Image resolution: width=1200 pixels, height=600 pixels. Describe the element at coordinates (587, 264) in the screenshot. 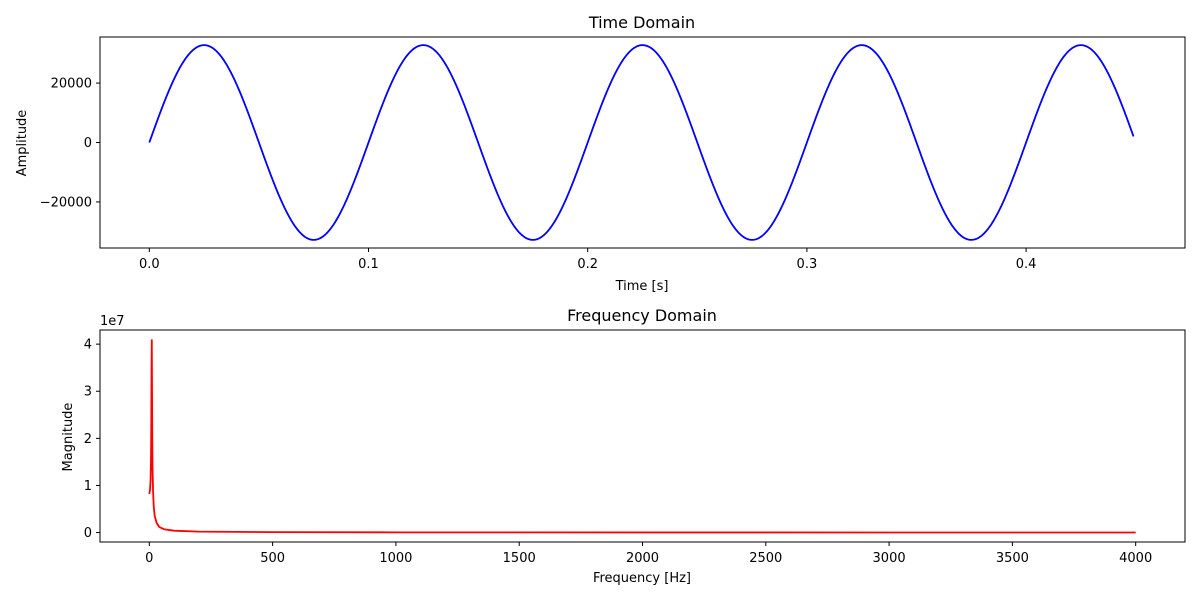

I see `time-domain-x-tick-label: 0.2` at that location.